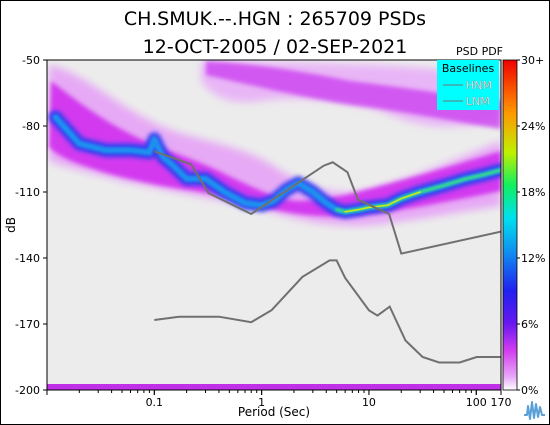  I want to click on x-tick-label: 100, so click(476, 402).